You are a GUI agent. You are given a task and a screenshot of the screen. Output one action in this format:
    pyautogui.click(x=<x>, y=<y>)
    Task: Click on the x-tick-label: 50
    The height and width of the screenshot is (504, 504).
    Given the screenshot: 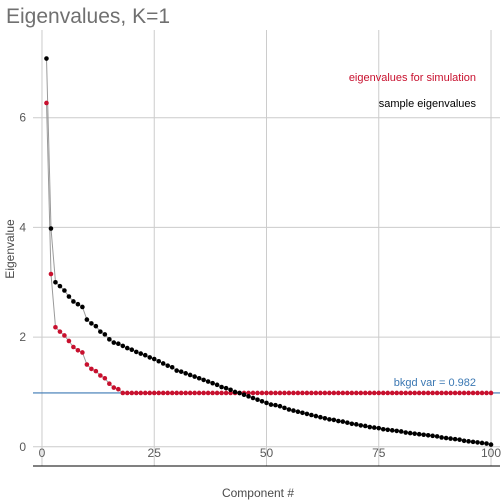 What is the action you would take?
    pyautogui.click(x=267, y=453)
    